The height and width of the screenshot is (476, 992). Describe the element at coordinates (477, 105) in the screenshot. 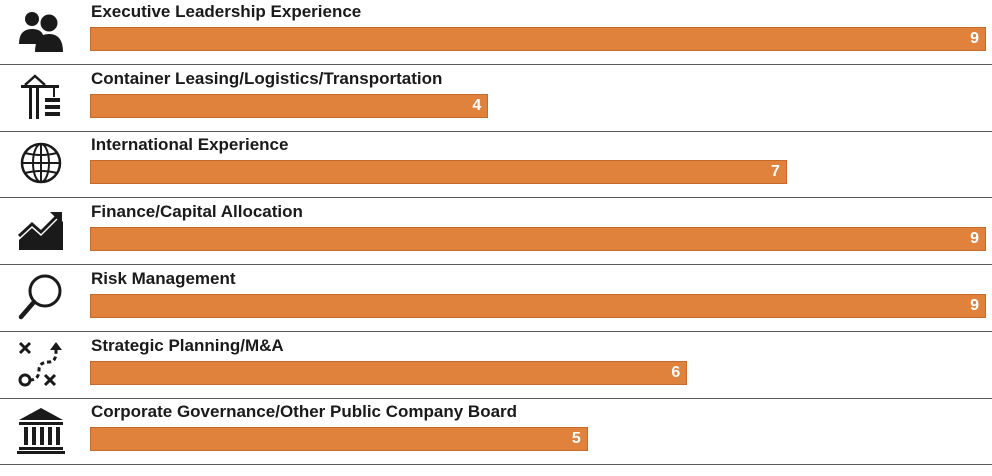

I see `bar-value-label: 4` at that location.